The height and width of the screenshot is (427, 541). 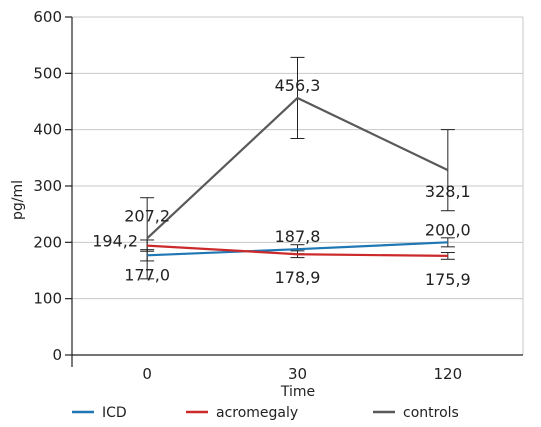 I want to click on y-tick-label: 100, so click(x=47, y=299).